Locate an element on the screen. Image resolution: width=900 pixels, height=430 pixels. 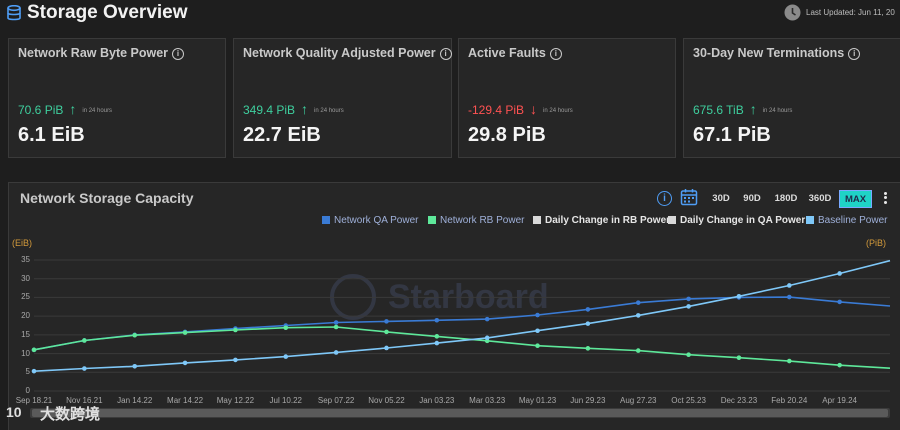
range-30d-button: 30D is located at coordinates (721, 198).